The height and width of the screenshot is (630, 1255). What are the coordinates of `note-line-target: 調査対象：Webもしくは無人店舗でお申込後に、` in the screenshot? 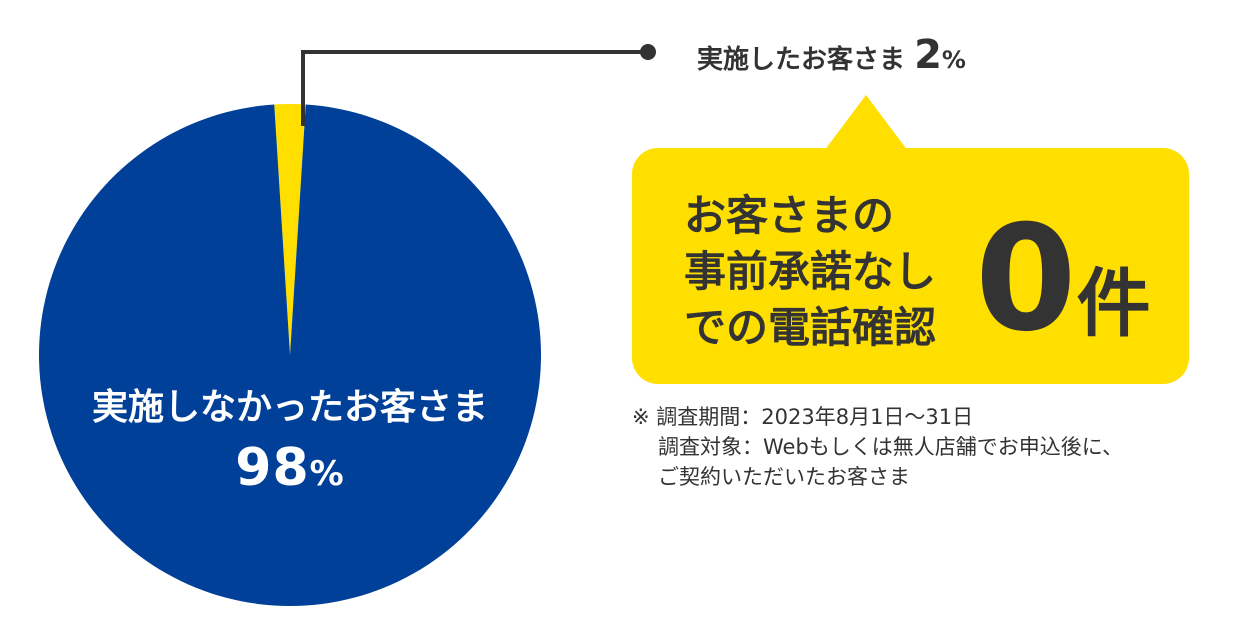 It's located at (891, 447).